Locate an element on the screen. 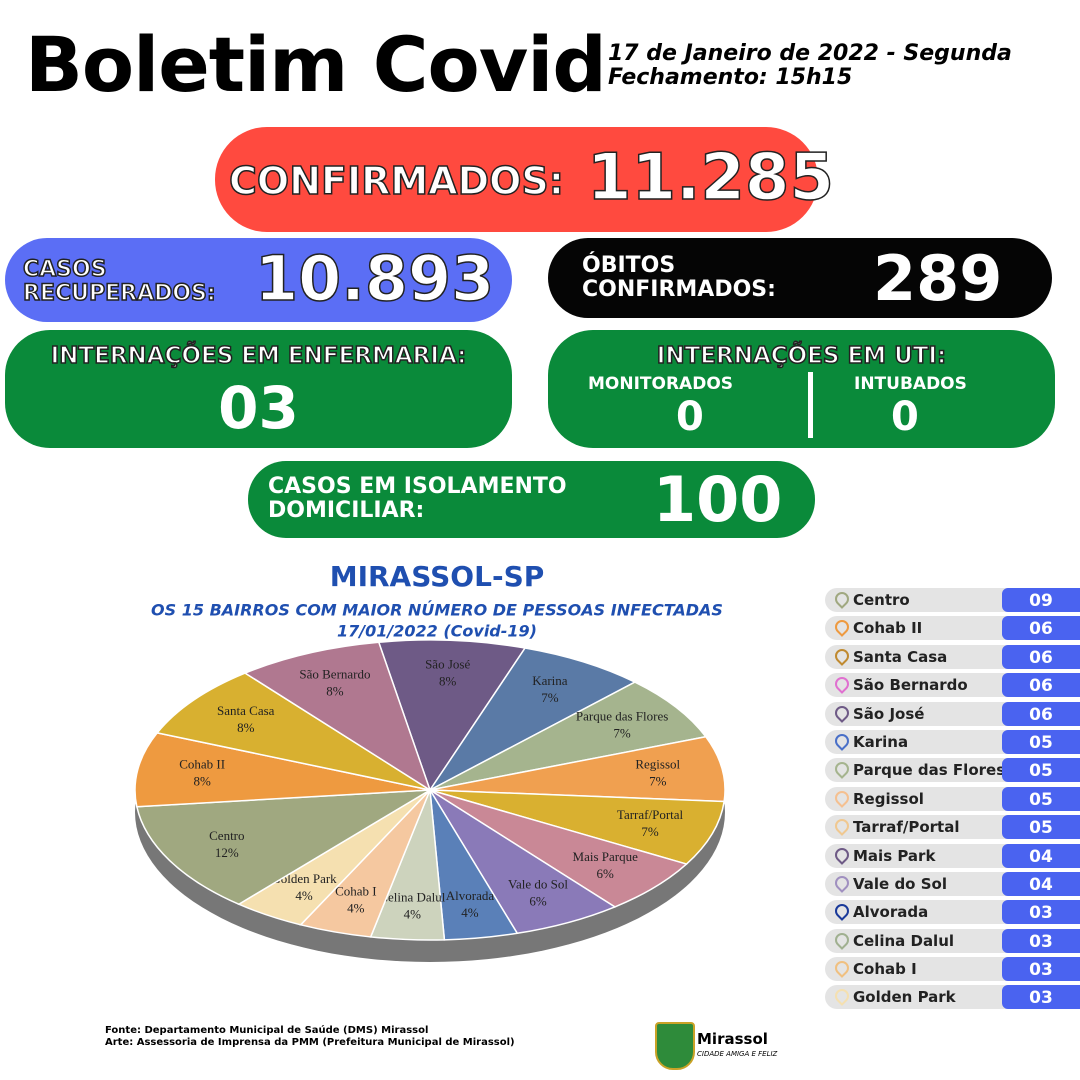  slice-label: Mais Parque is located at coordinates (606, 856).